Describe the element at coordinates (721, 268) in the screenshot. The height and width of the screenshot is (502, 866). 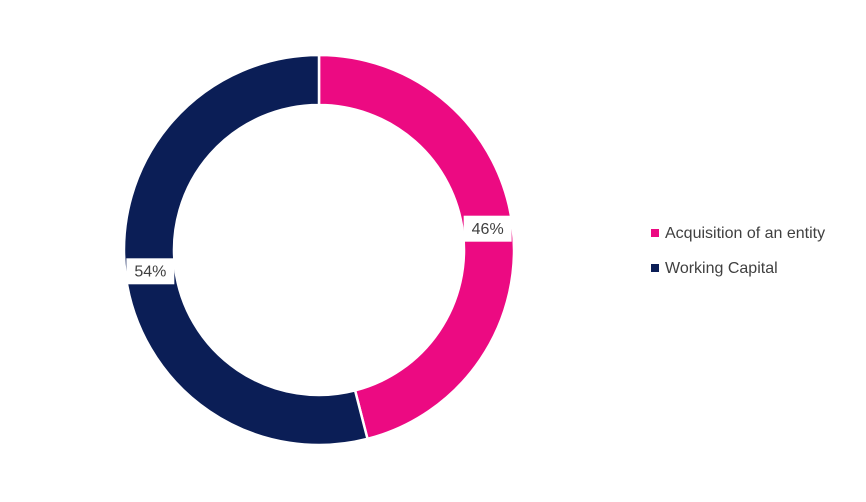
I see `legend-label: Working Capital` at that location.